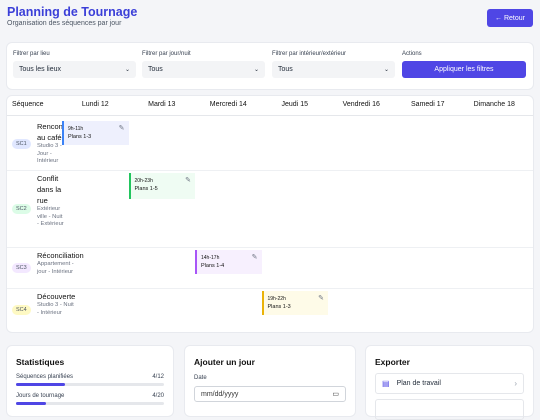  What do you see at coordinates (143, 181) in the screenshot?
I see `event-time: 20h-23h` at bounding box center [143, 181].